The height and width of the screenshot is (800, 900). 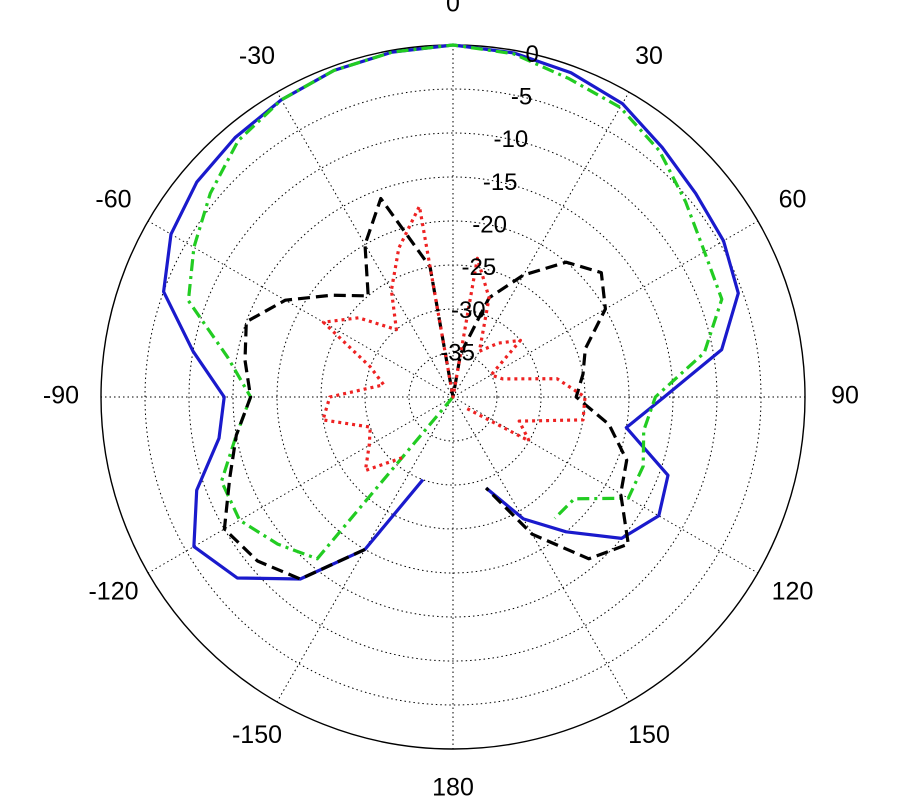 What do you see at coordinates (61, 396) in the screenshot?
I see `angle-tick-label: -90` at bounding box center [61, 396].